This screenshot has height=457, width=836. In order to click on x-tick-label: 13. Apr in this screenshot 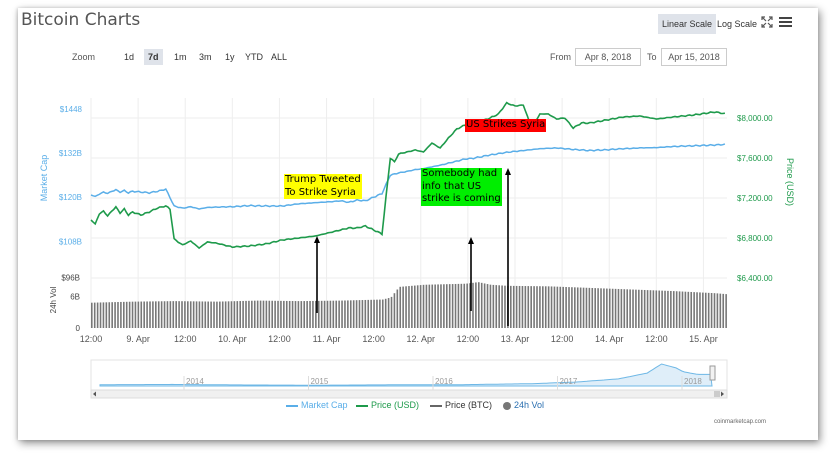, I will do `click(515, 339)`.